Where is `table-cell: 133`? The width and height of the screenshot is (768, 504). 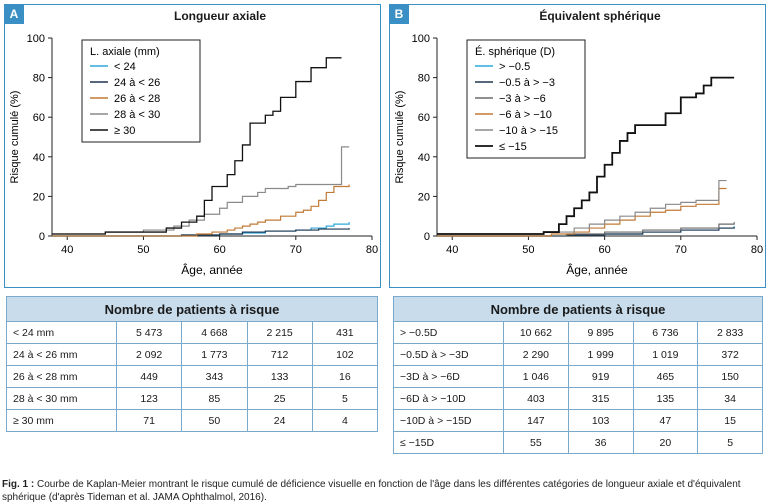 table-cell: 133 is located at coordinates (279, 376).